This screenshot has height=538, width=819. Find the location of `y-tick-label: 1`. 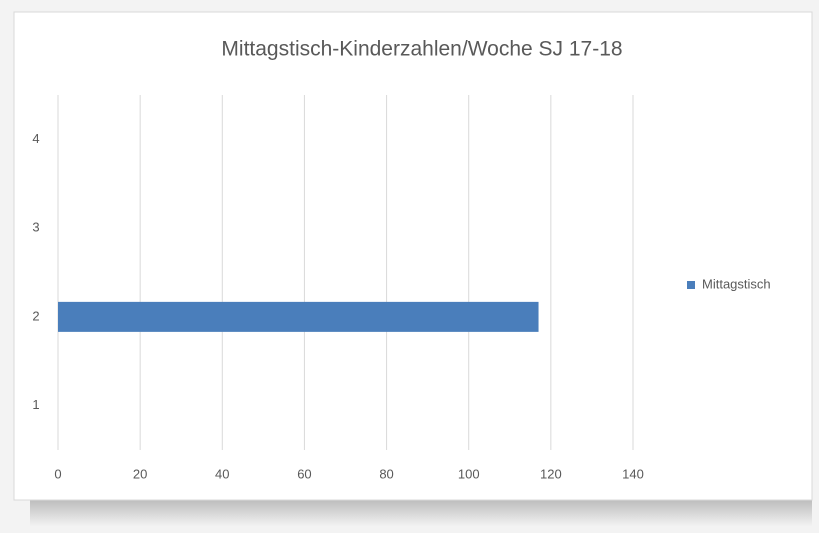

y-tick-label: 1 is located at coordinates (35, 404).